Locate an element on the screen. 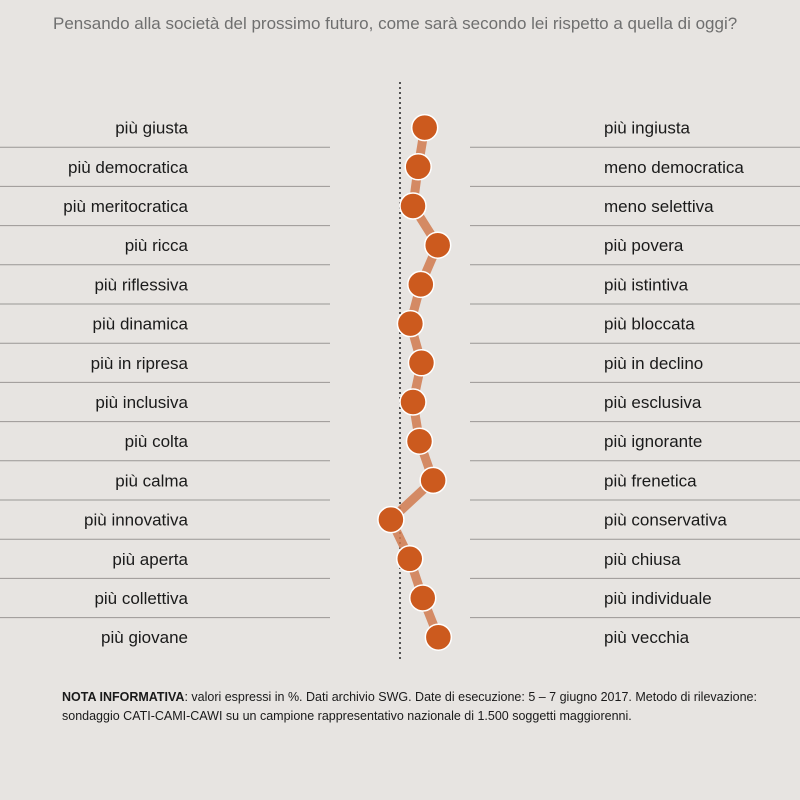 This screenshot has height=800, width=800. left-label: più dinamica is located at coordinates (141, 324).